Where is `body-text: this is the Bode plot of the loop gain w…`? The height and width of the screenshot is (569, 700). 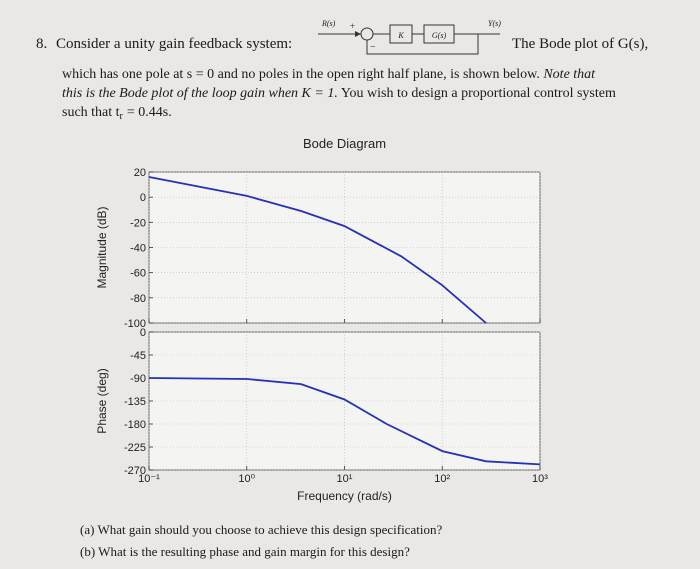
body-text: this is the Bode plot of the loop gain w… is located at coordinates (200, 93).